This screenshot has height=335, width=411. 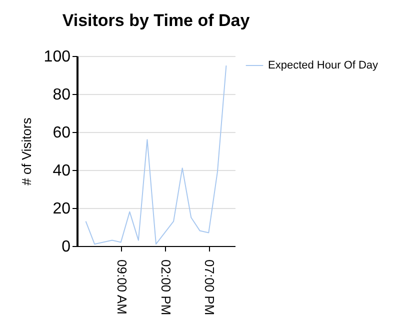 What do you see at coordinates (61, 95) in the screenshot?
I see `y-tick-label: 80` at bounding box center [61, 95].